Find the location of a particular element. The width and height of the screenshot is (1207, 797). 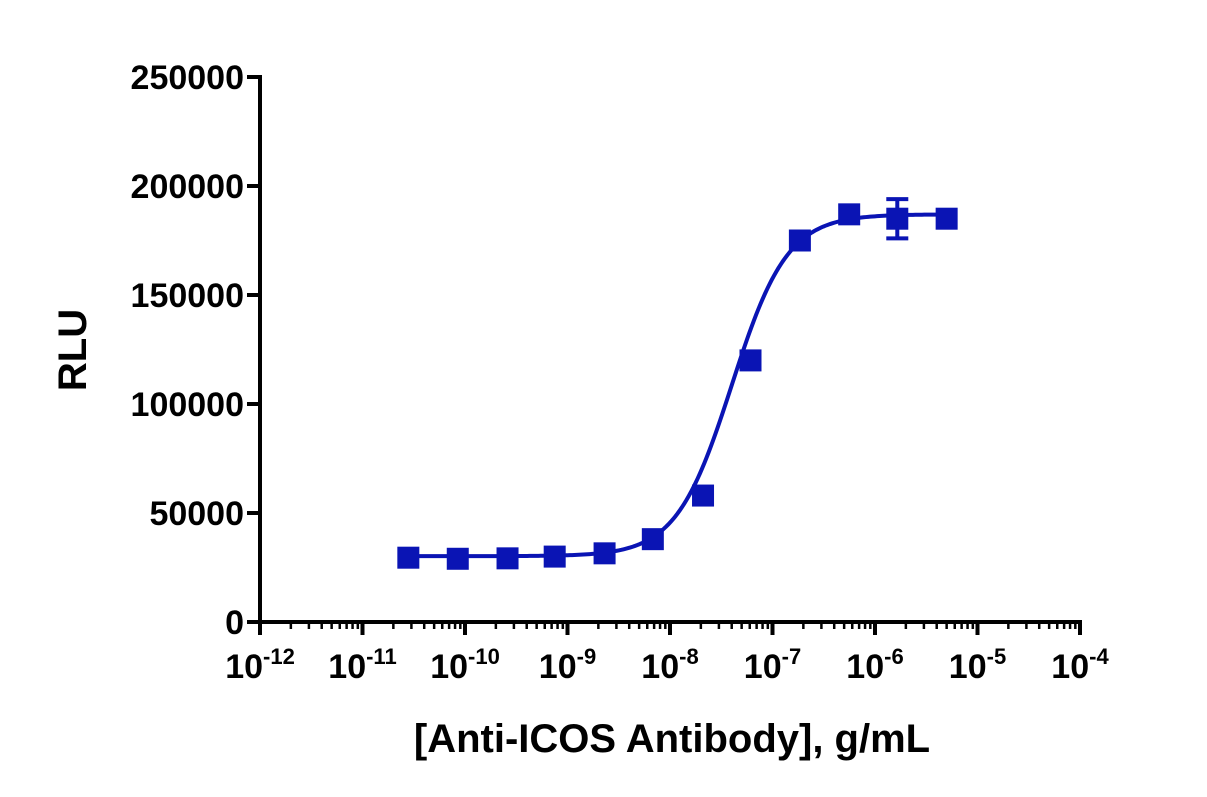

x-tick-label: 10⁻⁸ is located at coordinates (669, 665).